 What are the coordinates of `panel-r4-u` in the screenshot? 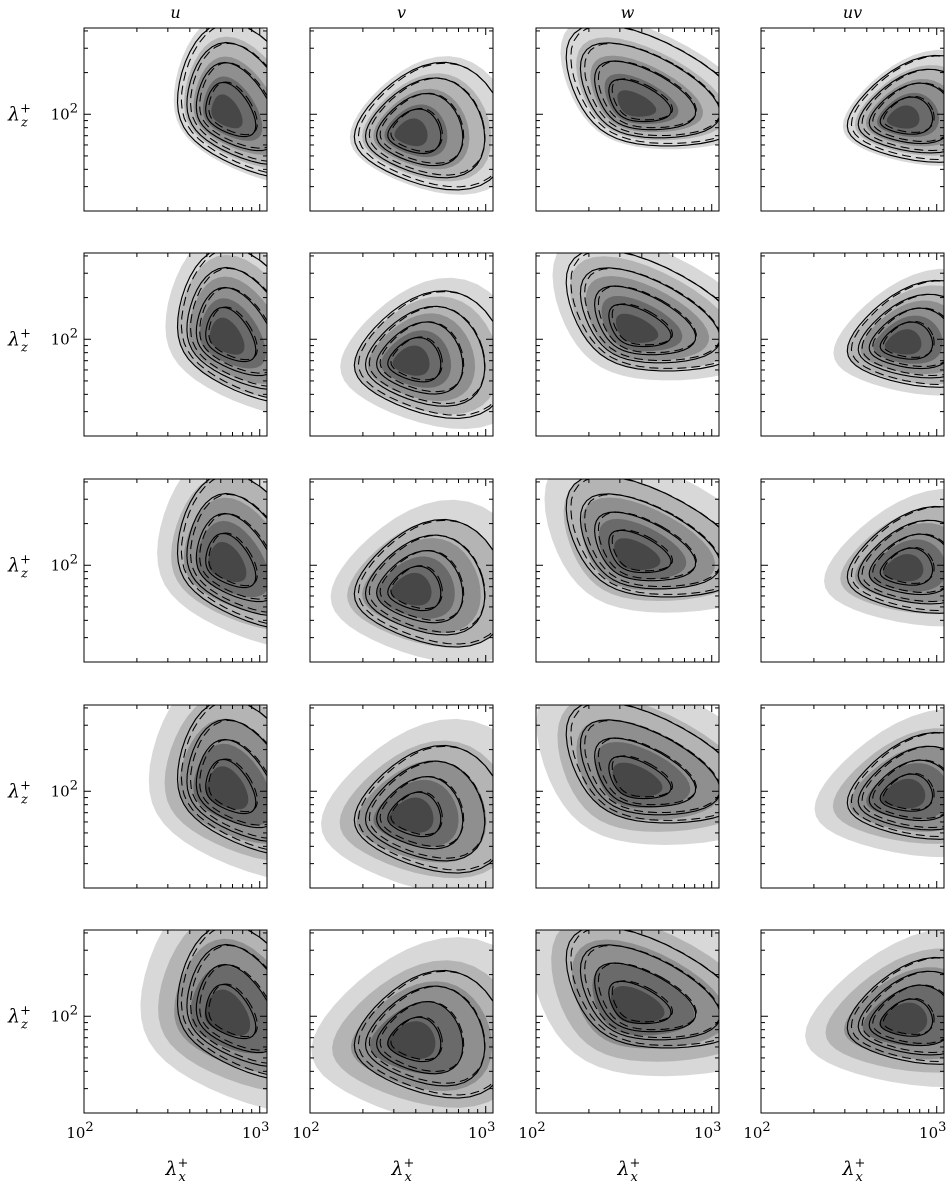 It's located at (175, 796).